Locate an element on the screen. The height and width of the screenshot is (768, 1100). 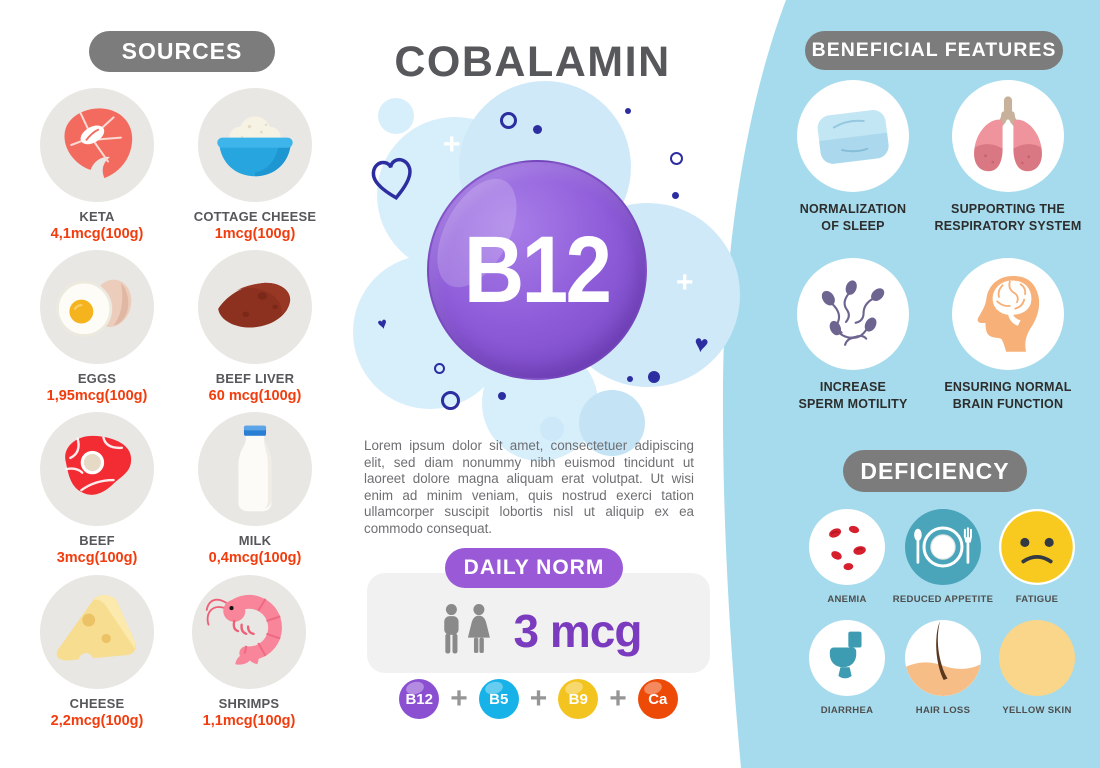
source-item-milk: MILK 0,4mcg(100g) is located at coordinates (255, 489).